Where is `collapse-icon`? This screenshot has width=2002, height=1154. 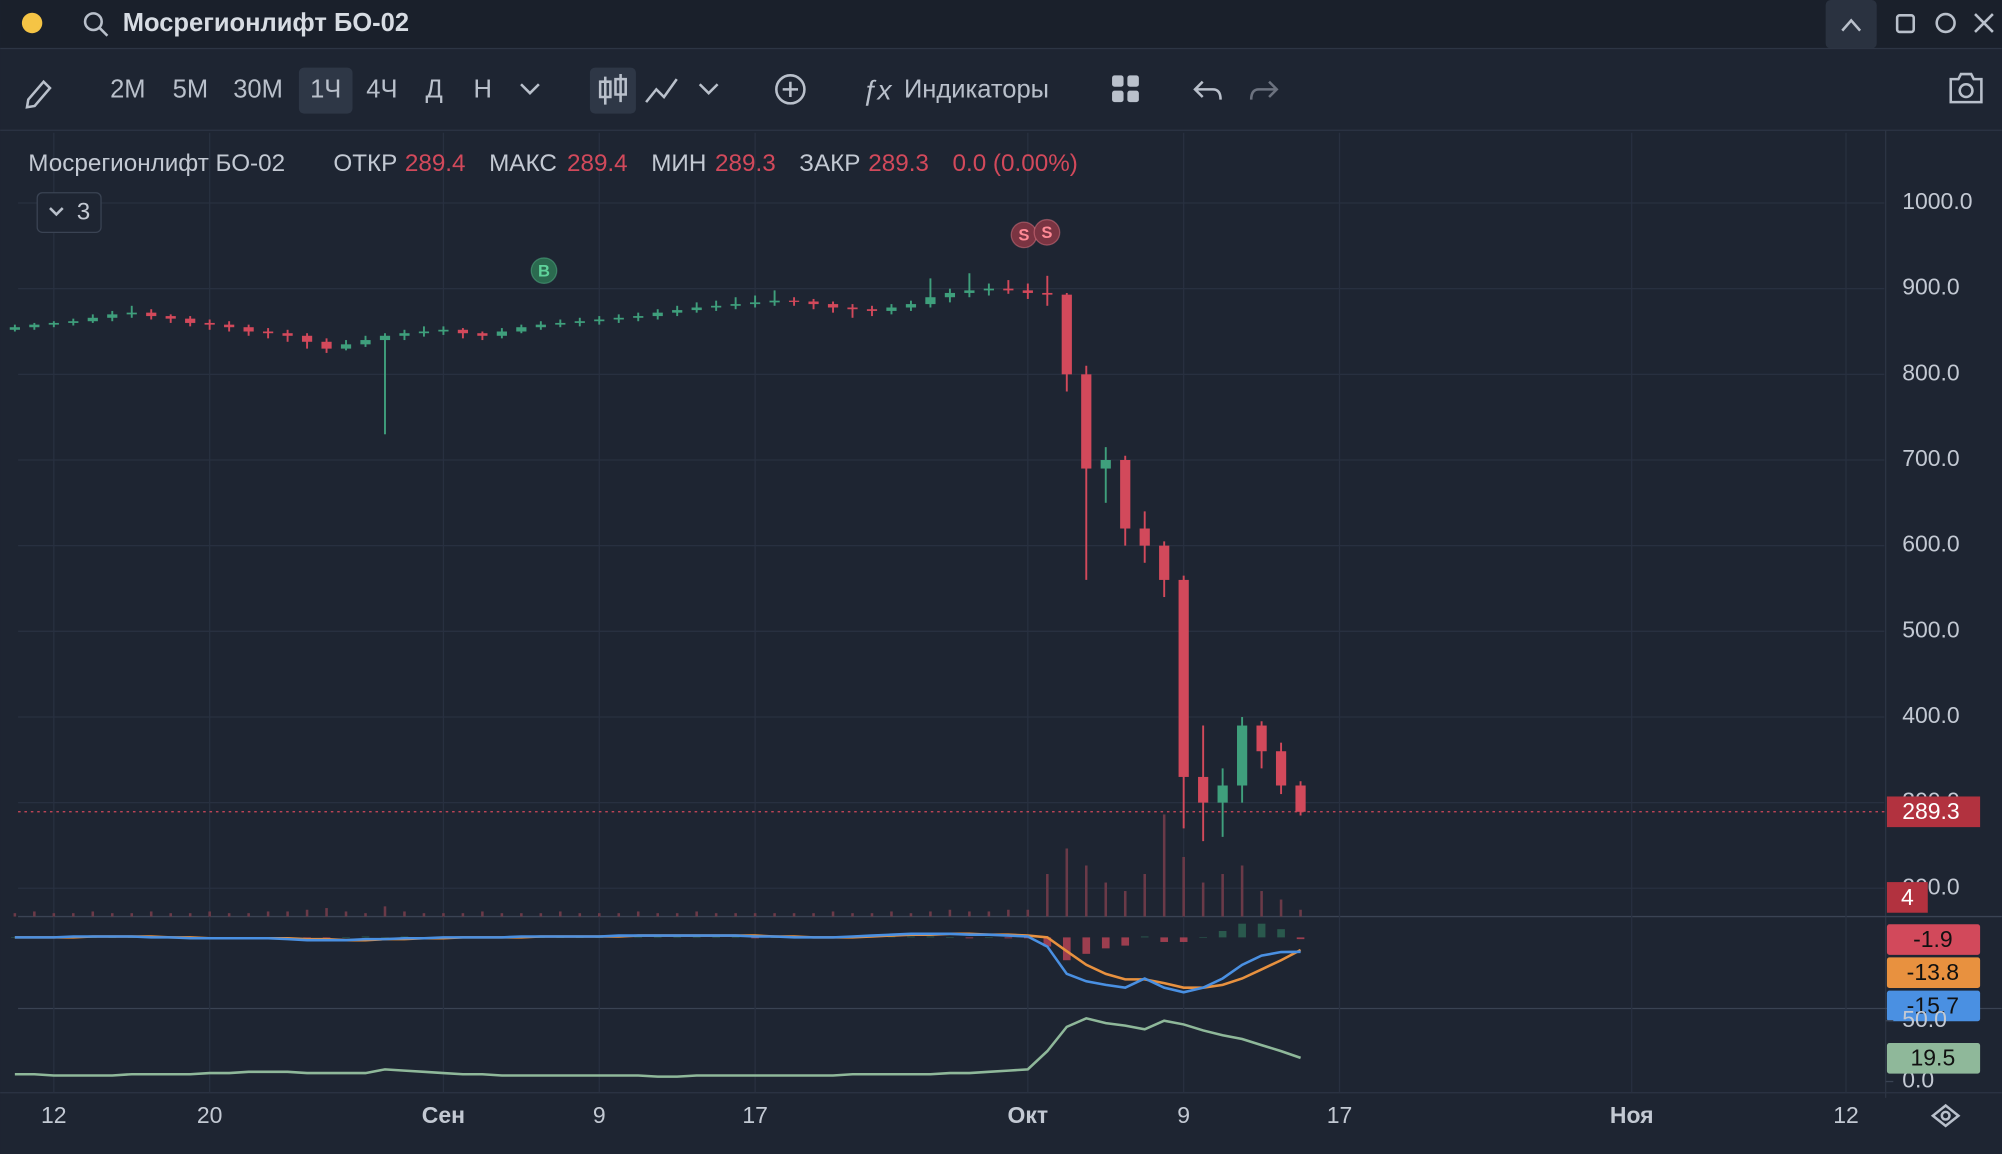 collapse-icon is located at coordinates (1851, 25).